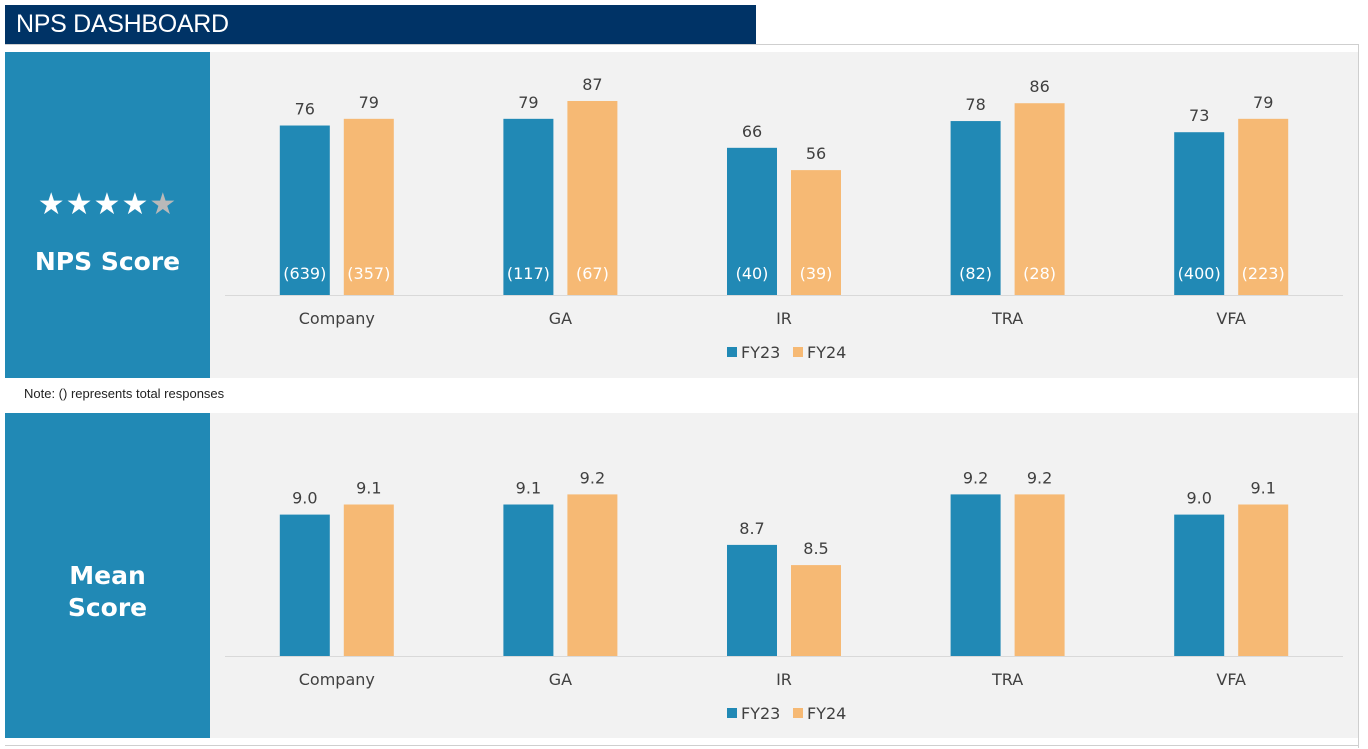 This screenshot has height=749, width=1368. Describe the element at coordinates (1199, 115) in the screenshot. I see `data-label: 73` at that location.